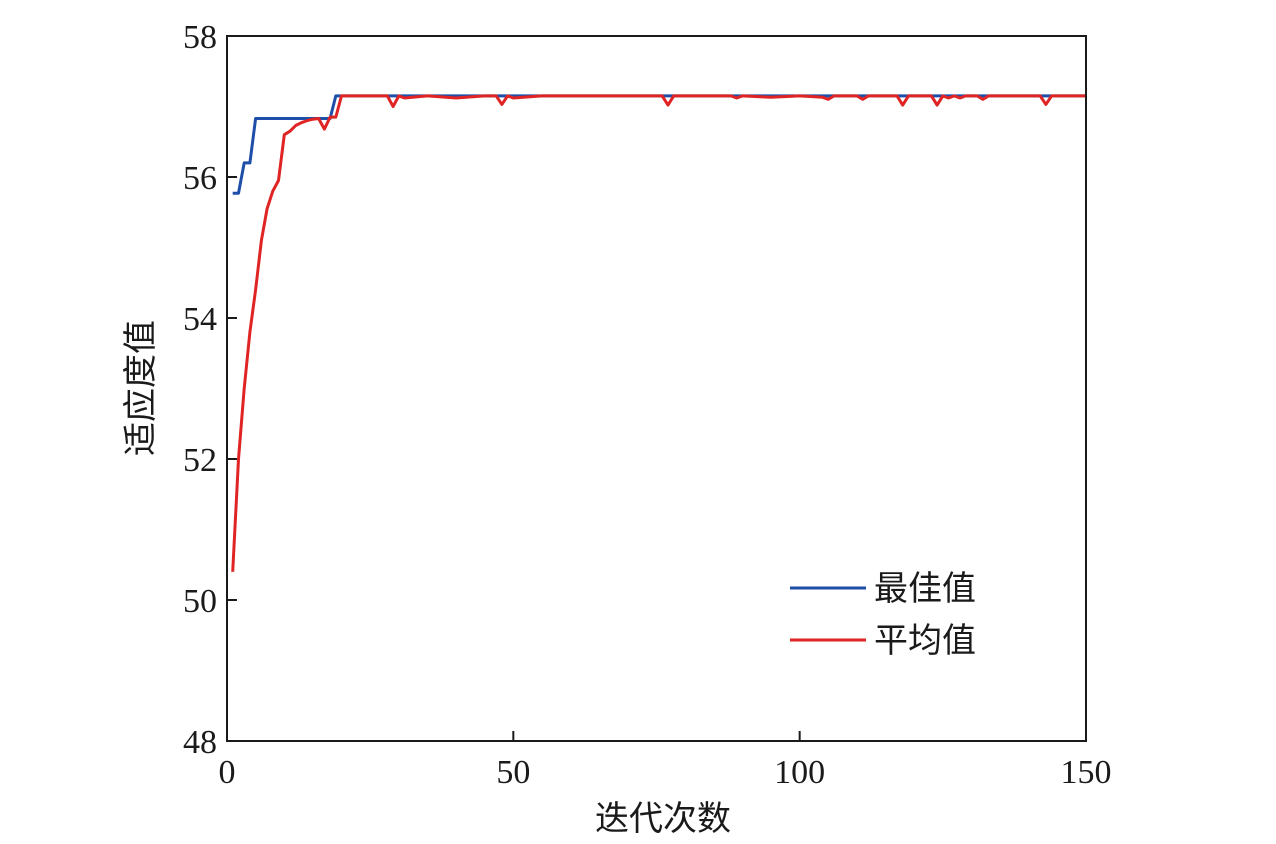  What do you see at coordinates (1086, 772) in the screenshot?
I see `x-tick-label: 150` at bounding box center [1086, 772].